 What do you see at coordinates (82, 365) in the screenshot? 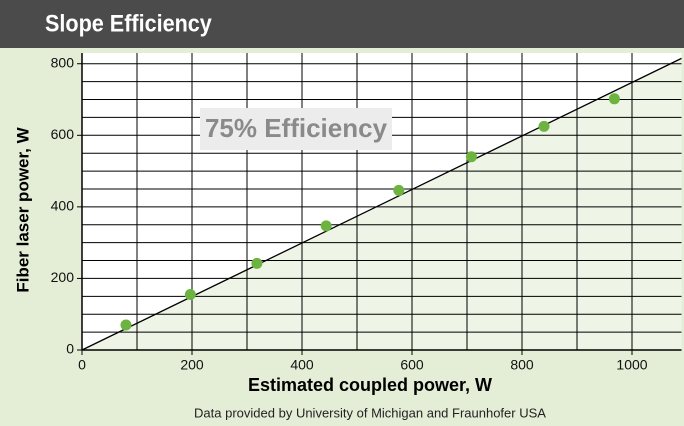
I see `x-tick-label: 0` at bounding box center [82, 365].